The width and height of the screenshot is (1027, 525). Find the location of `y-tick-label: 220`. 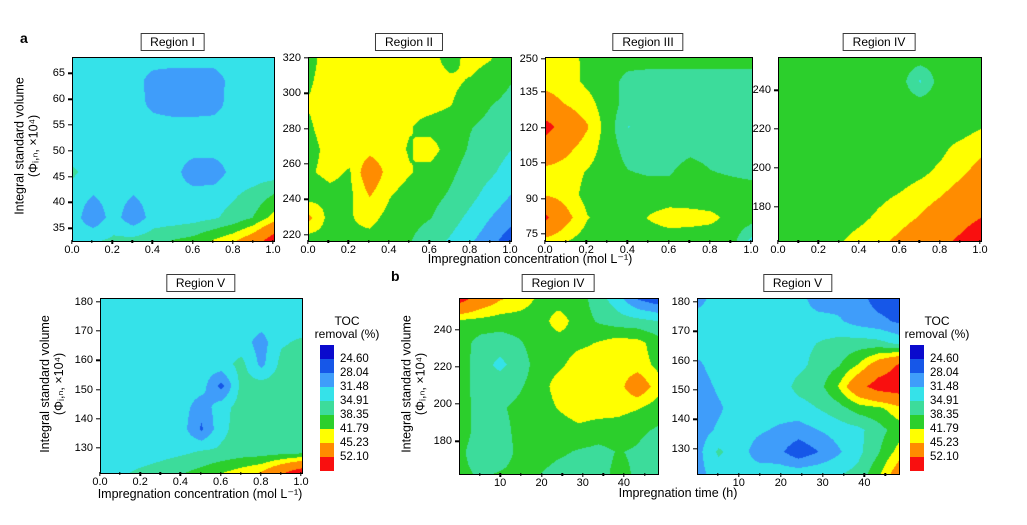

y-tick-label: 220 is located at coordinates (442, 366).